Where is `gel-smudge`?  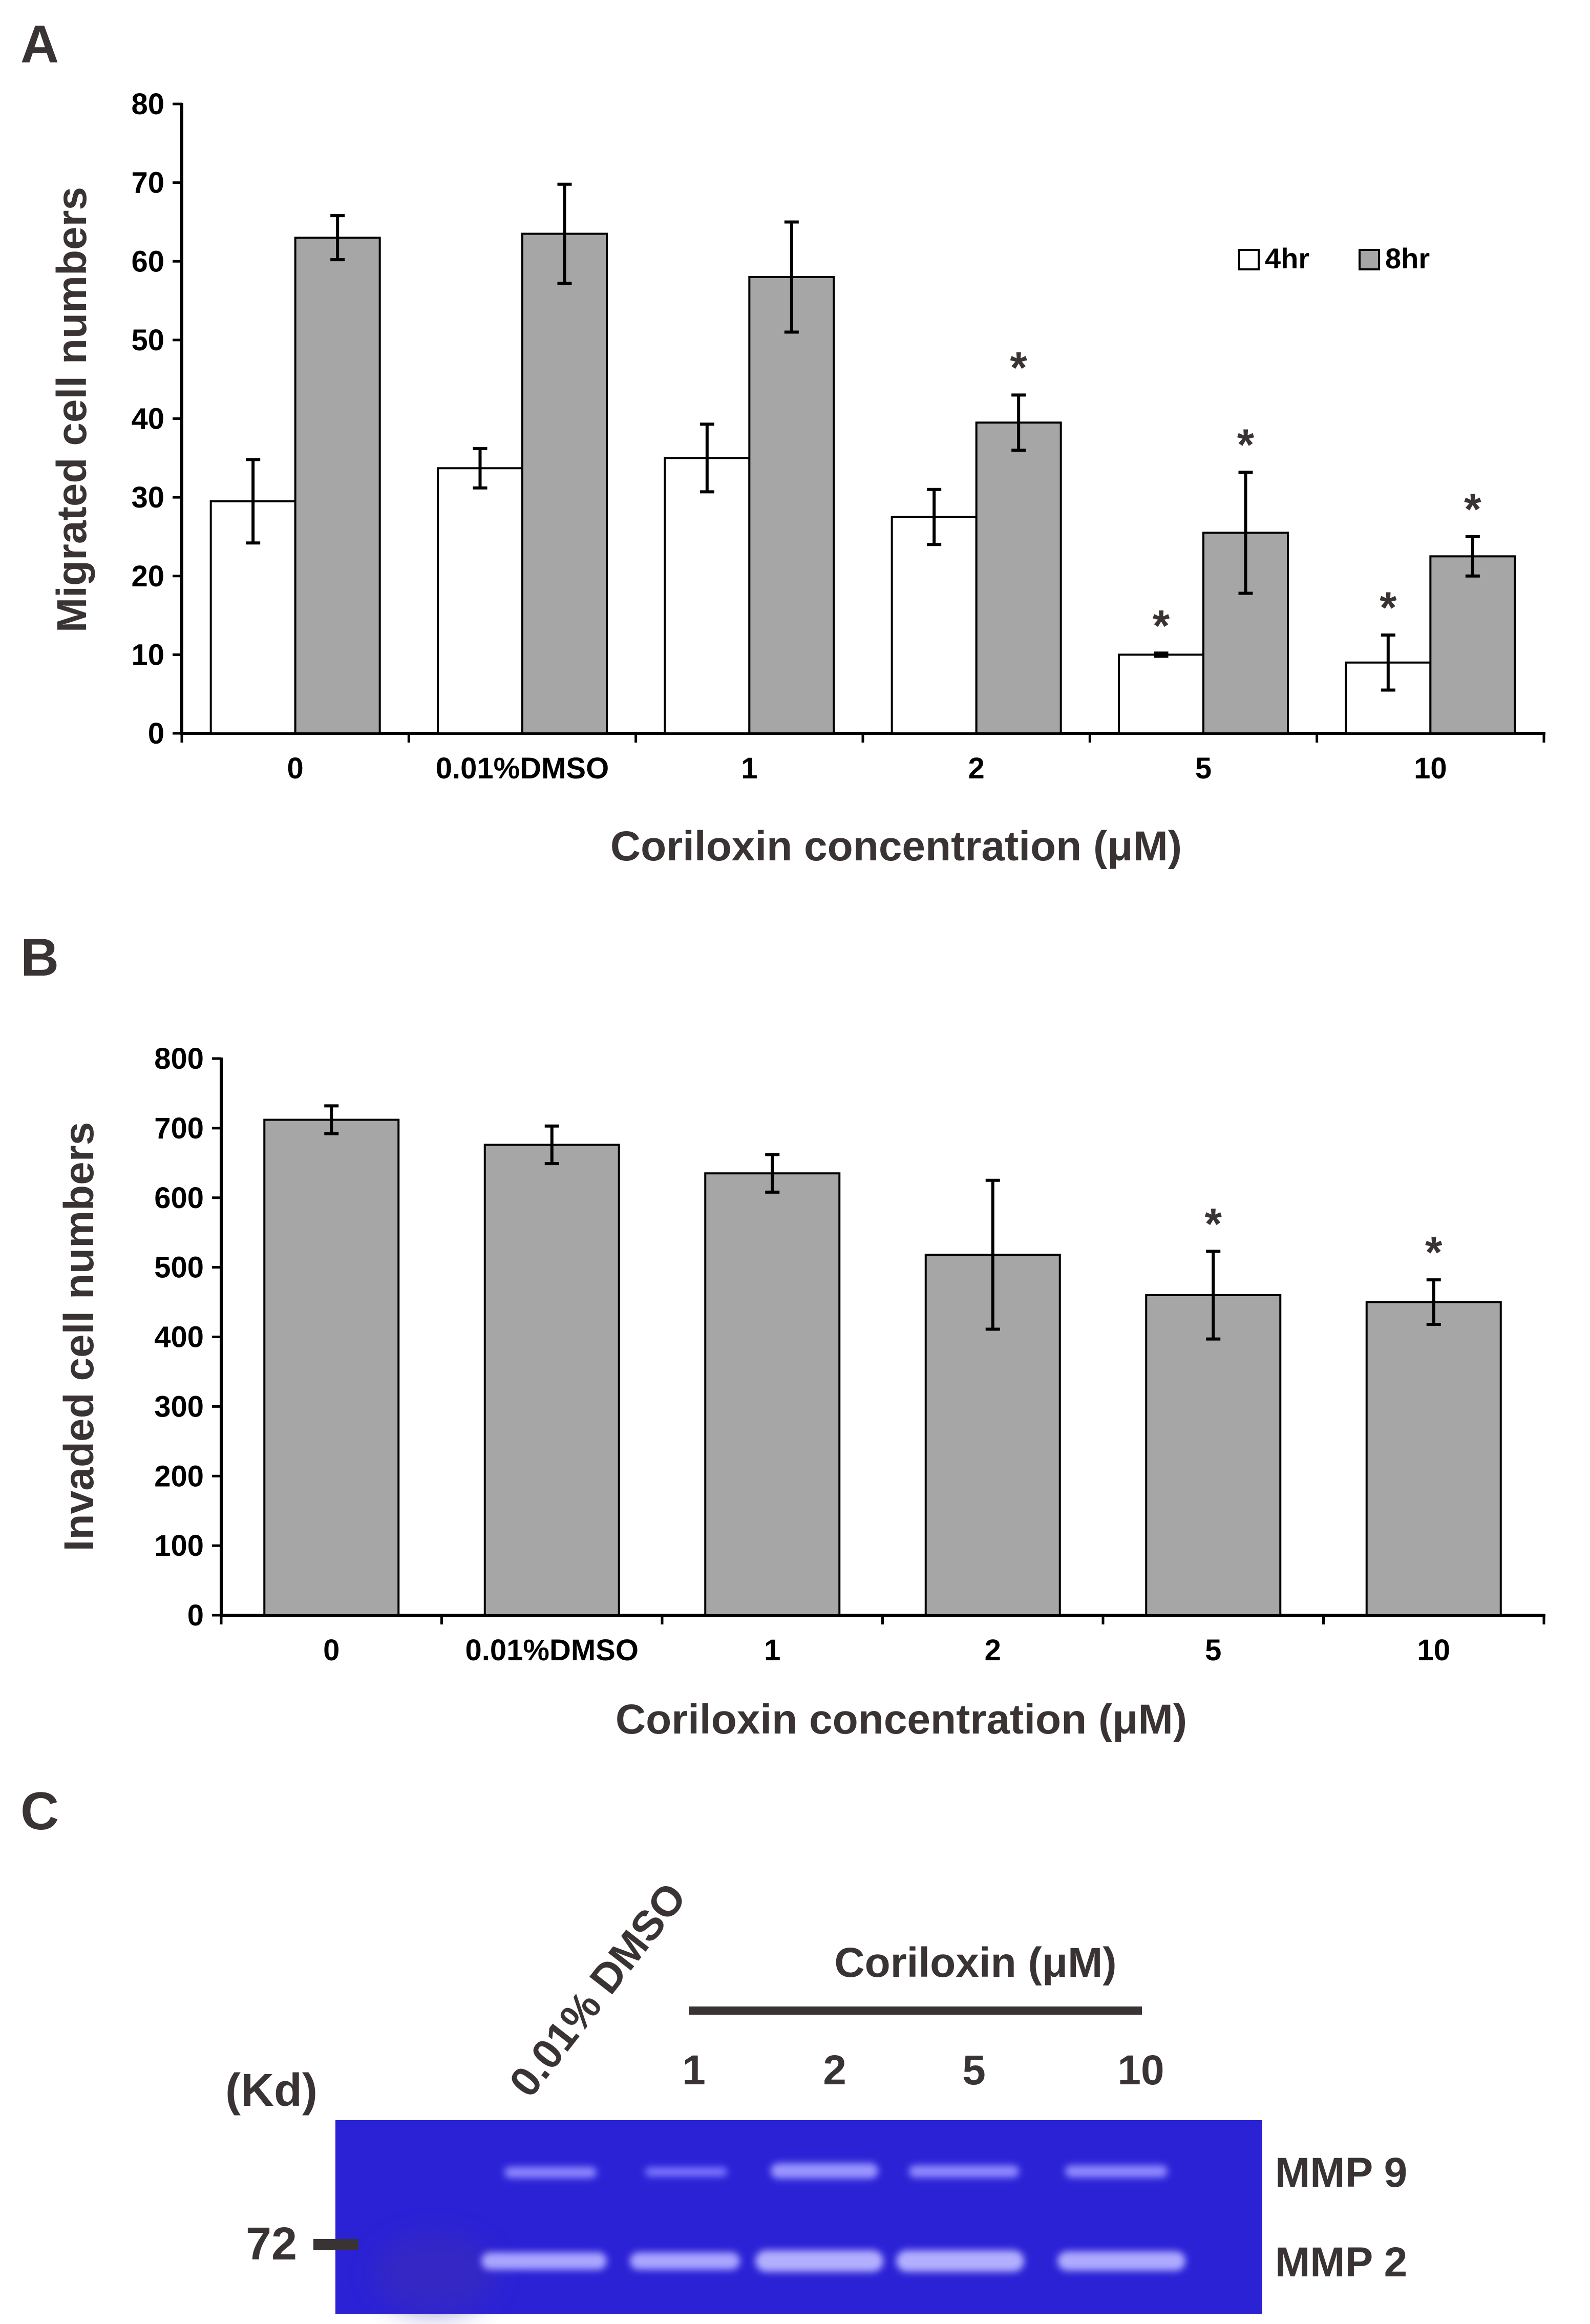 gel-smudge is located at coordinates (435, 2274).